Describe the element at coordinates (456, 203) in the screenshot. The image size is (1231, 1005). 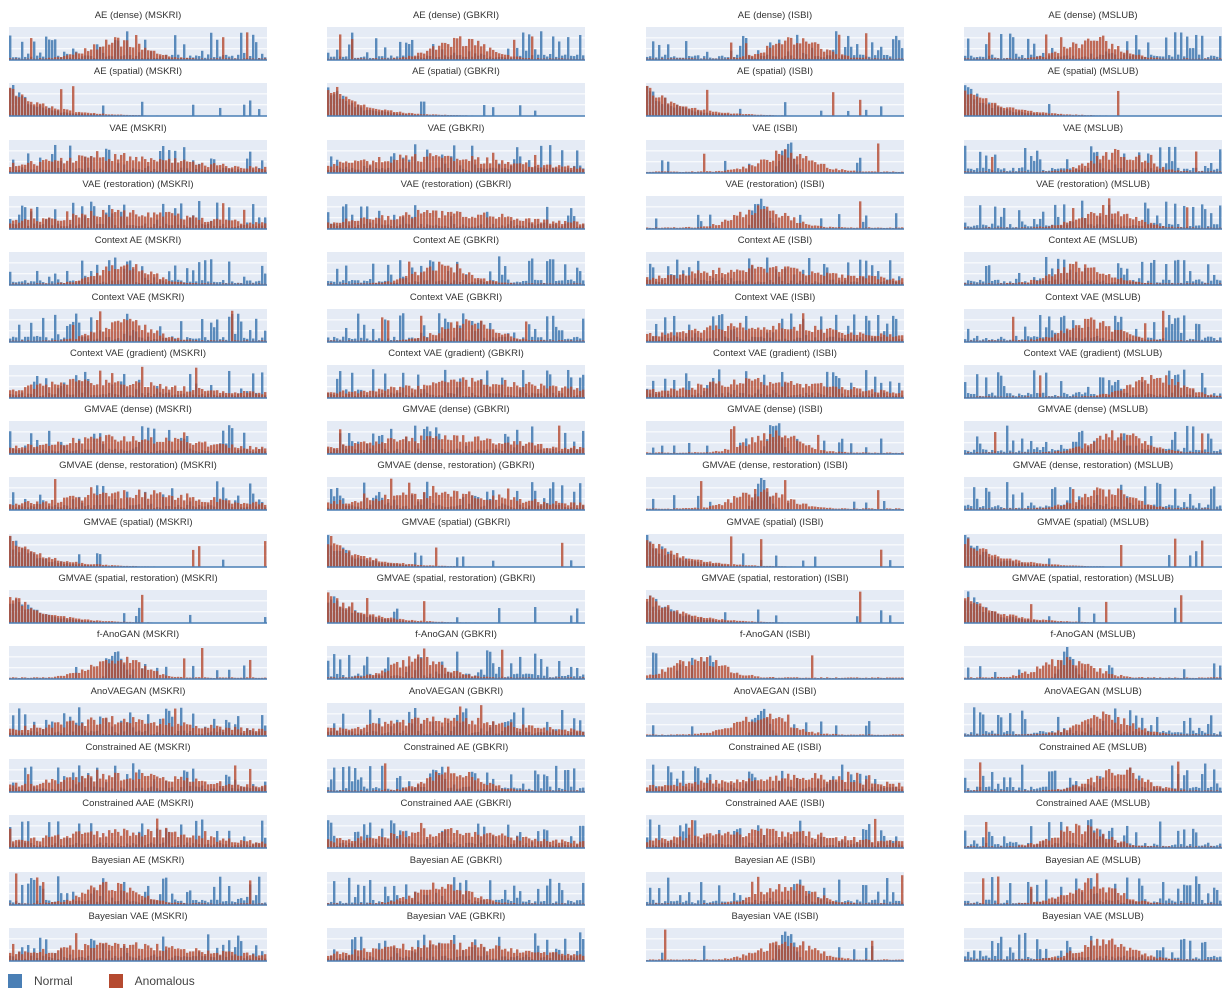
I see `panel: VAE (restoration) (GBKRI)` at that location.